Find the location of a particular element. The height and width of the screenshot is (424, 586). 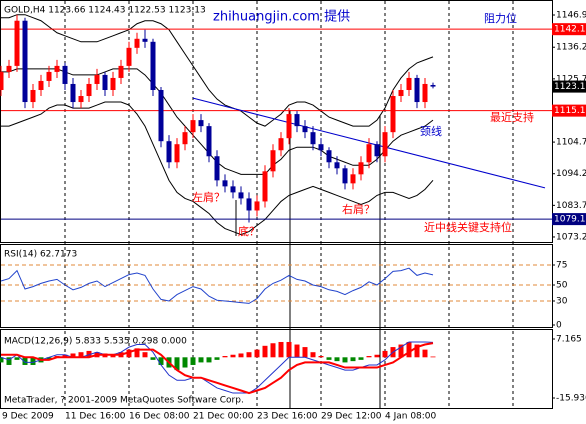

y-tick-label: 0 is located at coordinates (559, 326).